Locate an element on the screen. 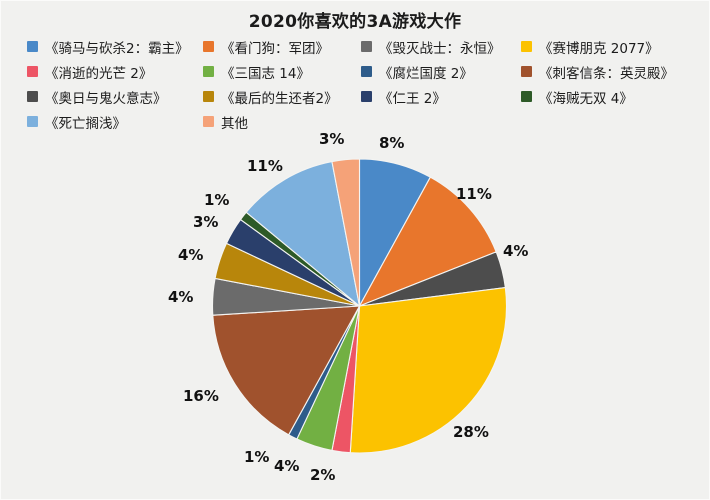  legend-item: 《腐烂国度 2》 is located at coordinates (441, 72).